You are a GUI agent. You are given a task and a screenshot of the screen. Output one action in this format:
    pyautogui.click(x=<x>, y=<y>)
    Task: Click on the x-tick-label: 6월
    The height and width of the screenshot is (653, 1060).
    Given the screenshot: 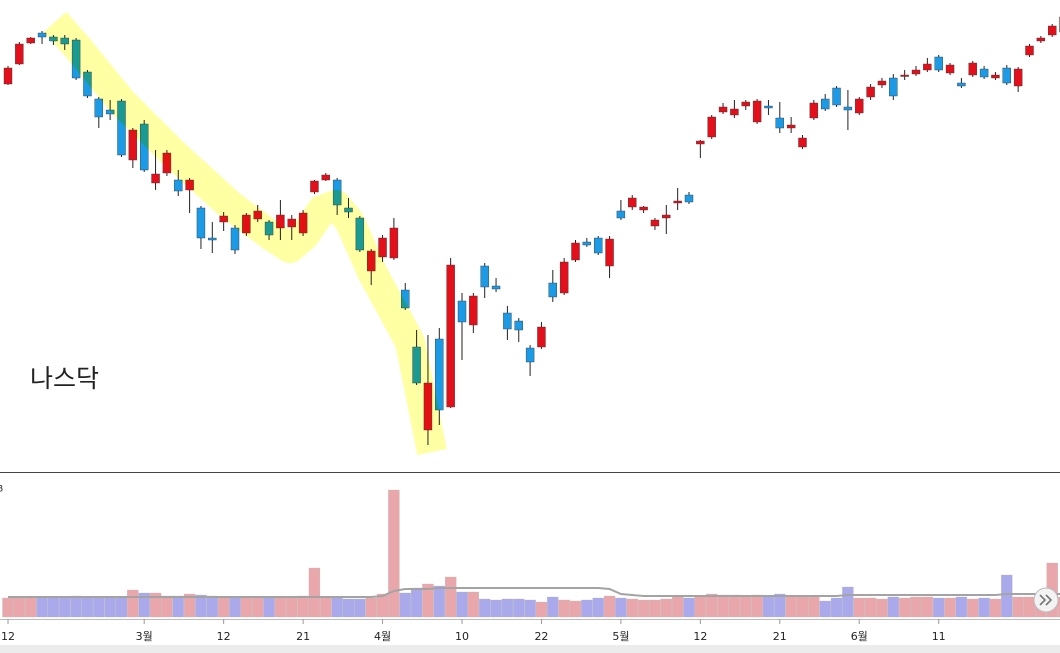 What is the action you would take?
    pyautogui.click(x=859, y=636)
    